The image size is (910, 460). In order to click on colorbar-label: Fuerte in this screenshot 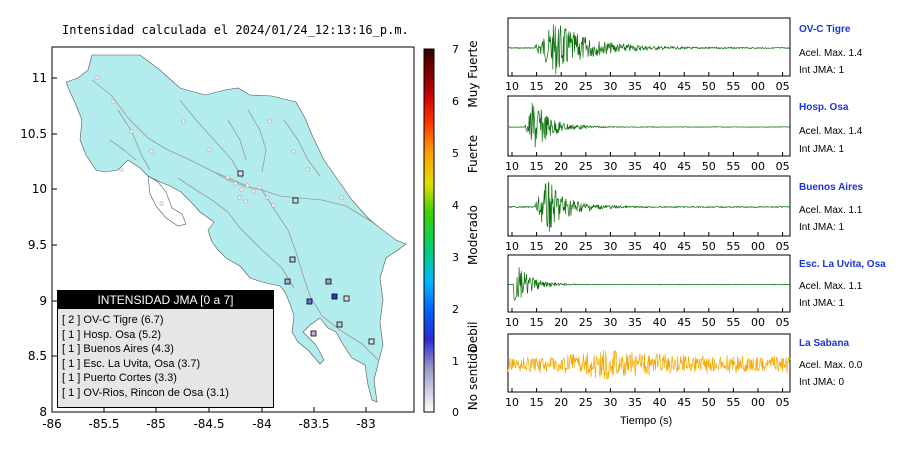, I will do `click(473, 154)`.